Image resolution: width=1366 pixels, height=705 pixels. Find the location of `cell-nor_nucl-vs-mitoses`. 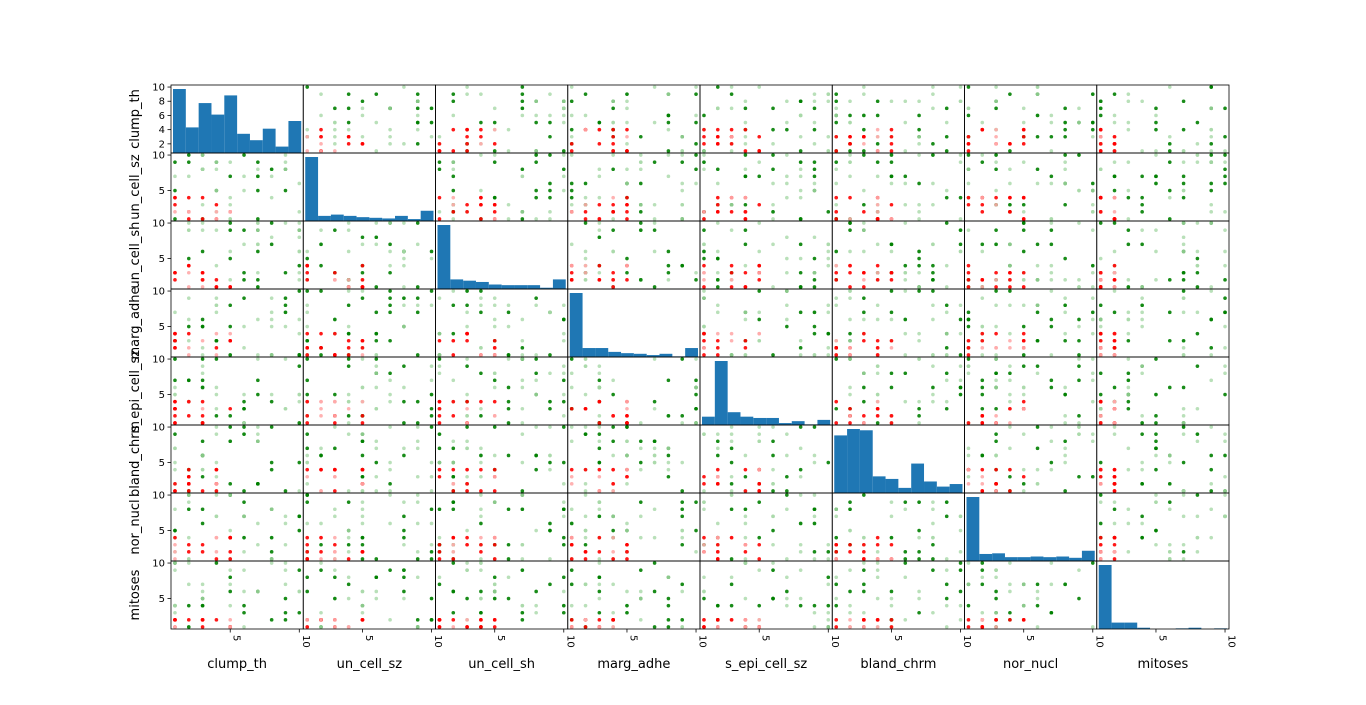

cell-nor_nucl-vs-mitoses is located at coordinates (1163, 527).